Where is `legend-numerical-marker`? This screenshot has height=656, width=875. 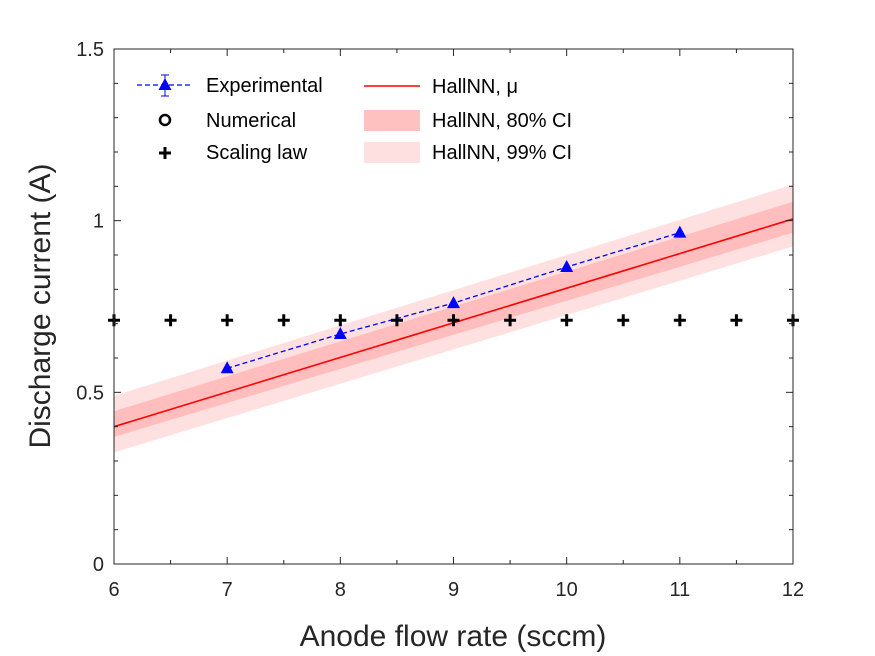 legend-numerical-marker is located at coordinates (165, 120).